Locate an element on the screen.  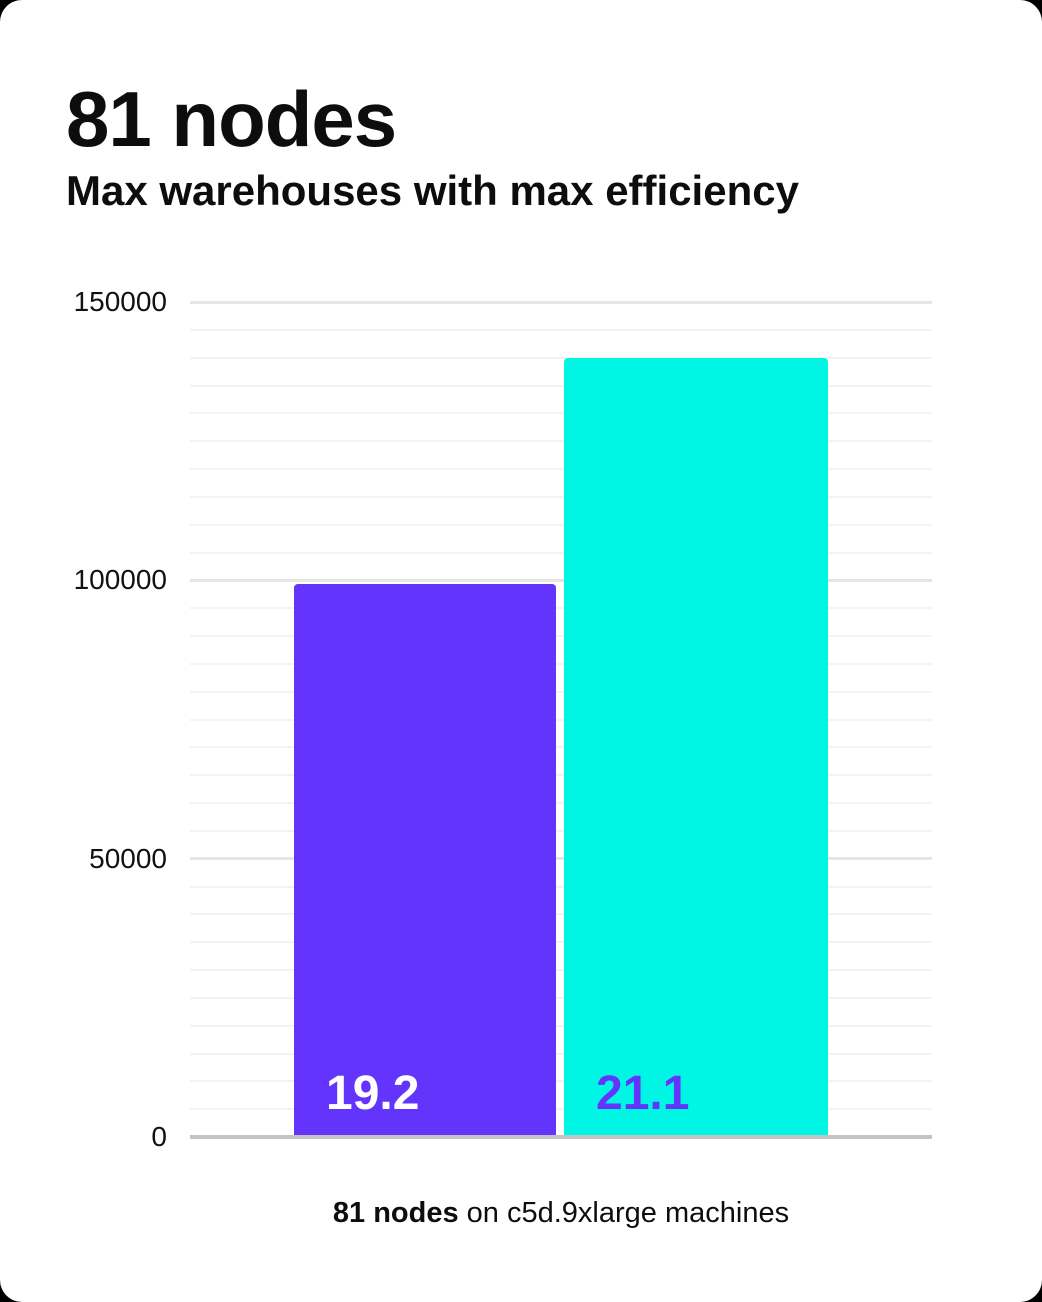
bar-value-label: 19.2 is located at coordinates (373, 1093).